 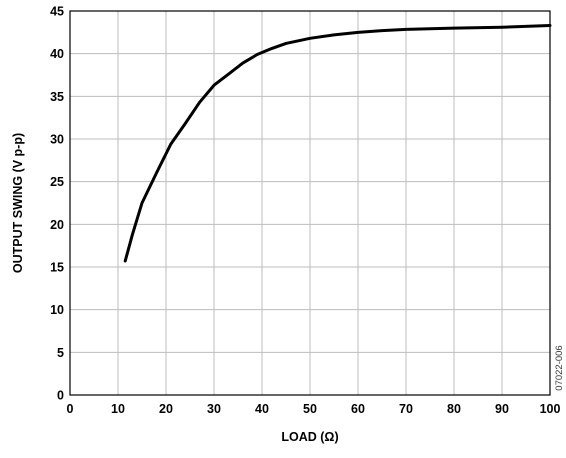 I want to click on x-tick-label: 50, so click(x=310, y=409).